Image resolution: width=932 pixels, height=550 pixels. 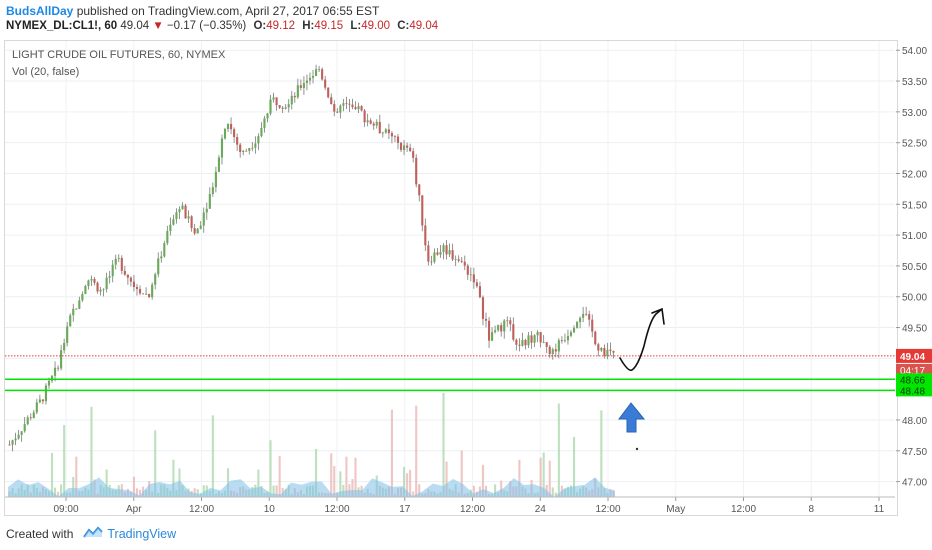 I want to click on drawings-layer, so click(x=641, y=379).